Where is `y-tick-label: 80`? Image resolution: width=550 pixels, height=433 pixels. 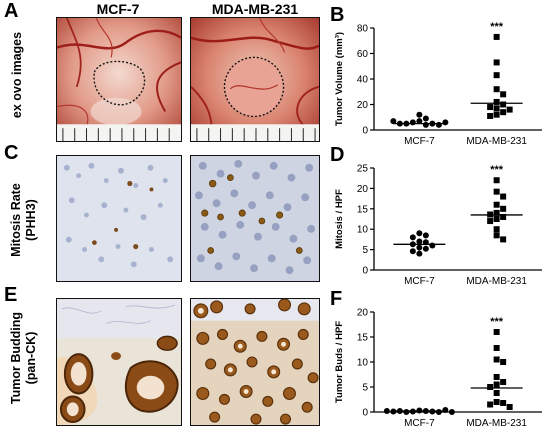
y-tick-label: 80 is located at coordinates (363, 29).